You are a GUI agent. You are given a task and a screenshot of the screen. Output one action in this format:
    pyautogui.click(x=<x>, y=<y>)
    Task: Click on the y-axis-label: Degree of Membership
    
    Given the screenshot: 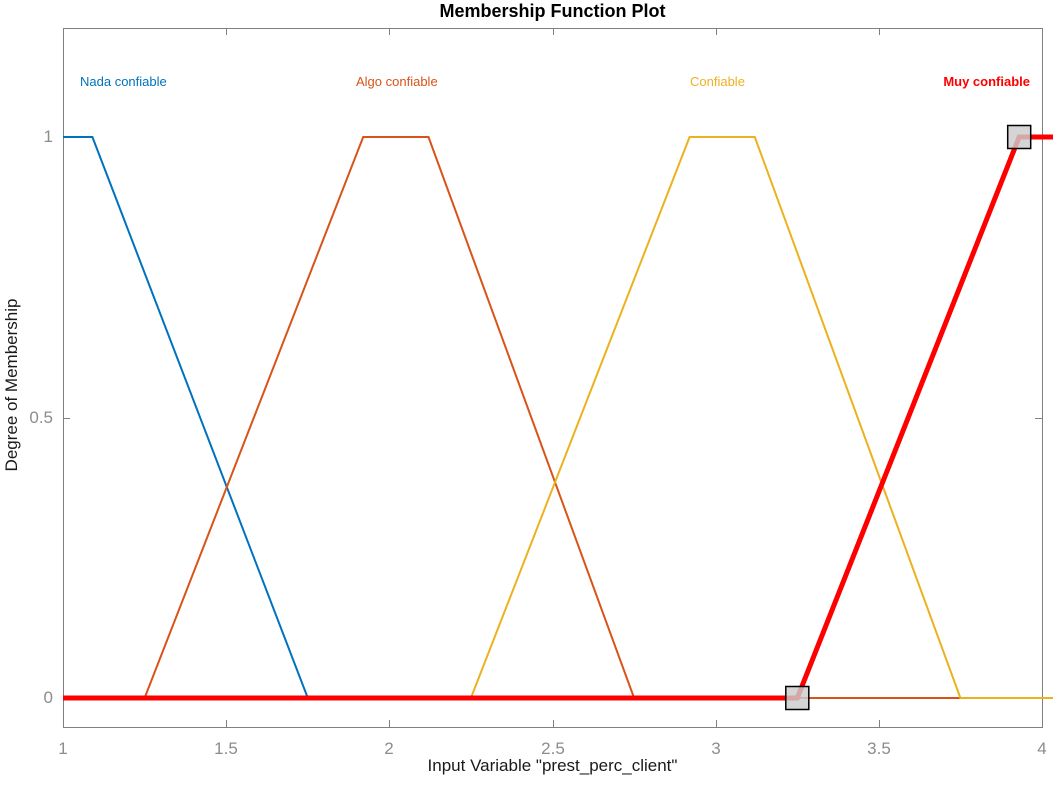 What is the action you would take?
    pyautogui.click(x=11, y=385)
    